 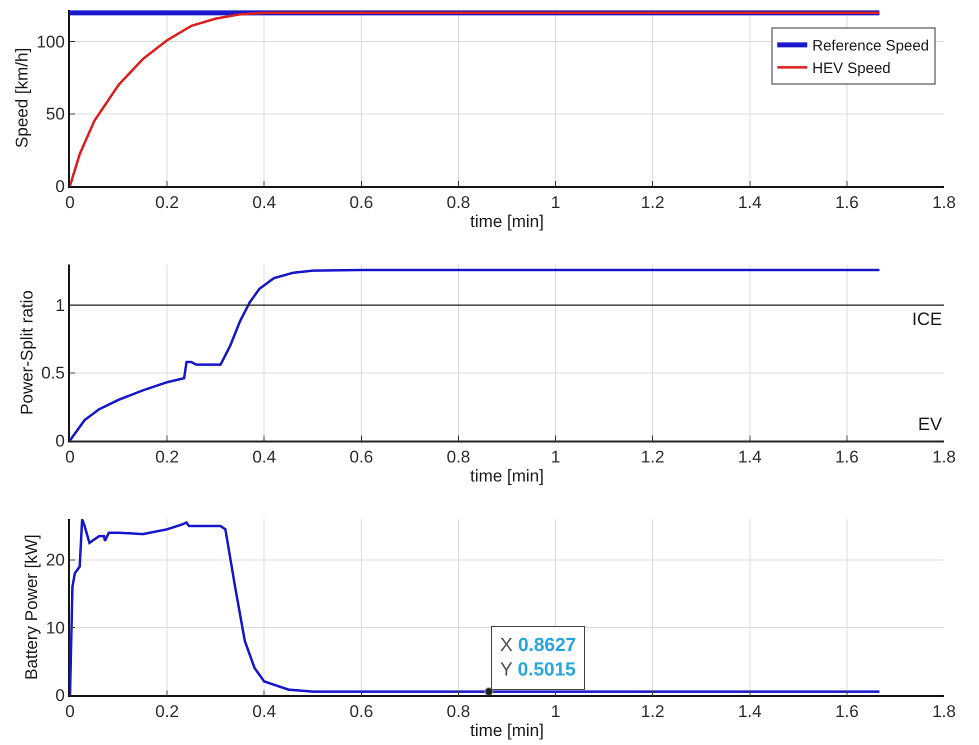 What do you see at coordinates (53, 373) in the screenshot?
I see `y-tick-label: 0.5` at bounding box center [53, 373].